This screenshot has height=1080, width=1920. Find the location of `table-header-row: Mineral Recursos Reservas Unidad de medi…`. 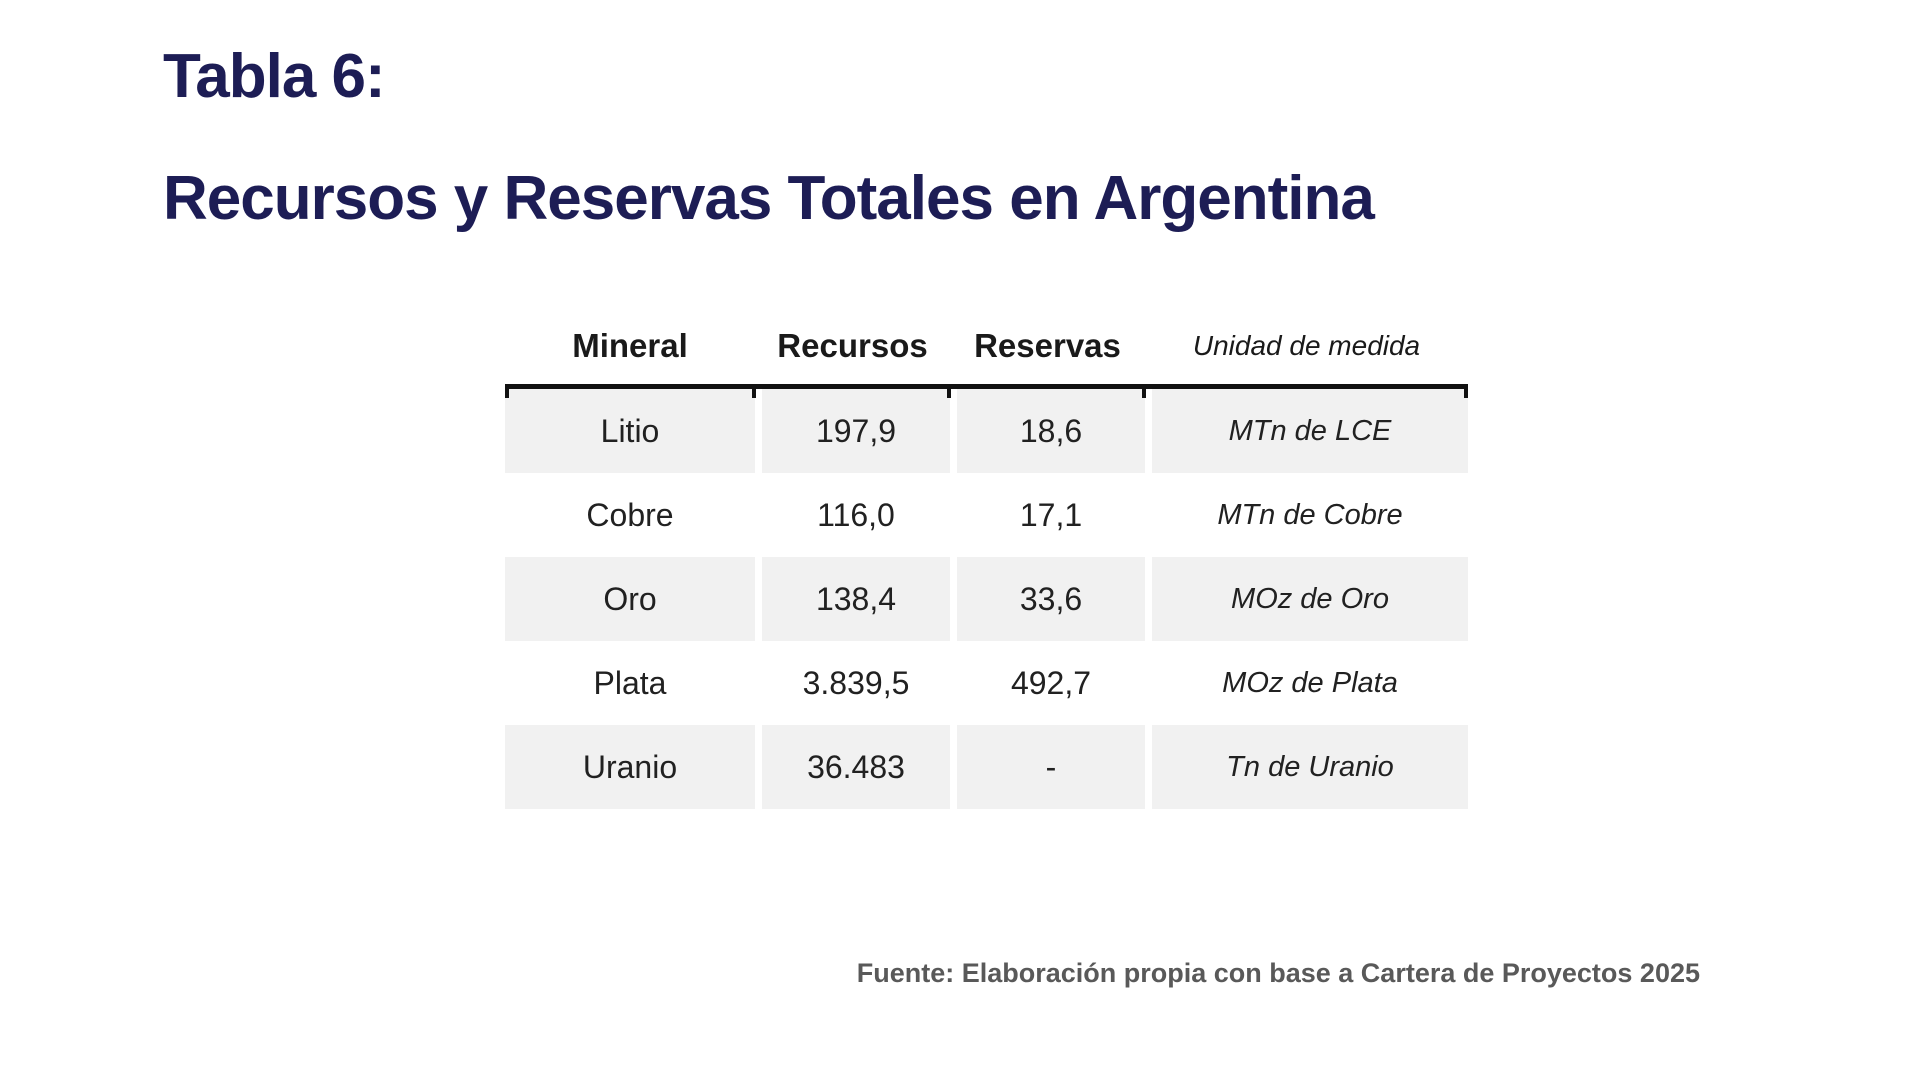

table-header-row: Mineral Recursos Reservas Unidad de medi… is located at coordinates (986, 346).